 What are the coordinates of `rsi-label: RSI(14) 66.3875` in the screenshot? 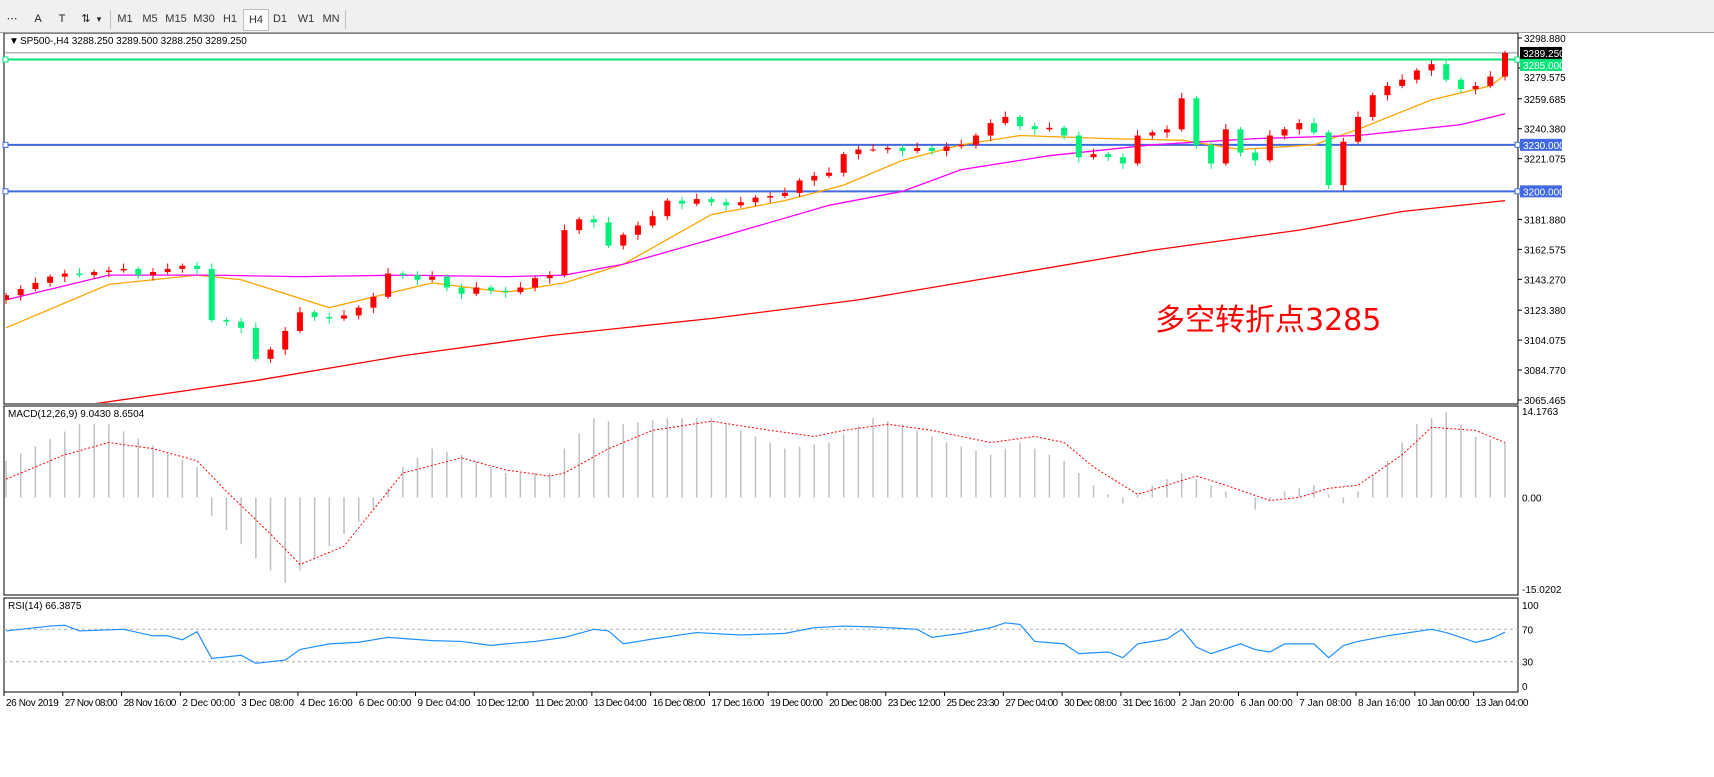 It's located at (45, 606).